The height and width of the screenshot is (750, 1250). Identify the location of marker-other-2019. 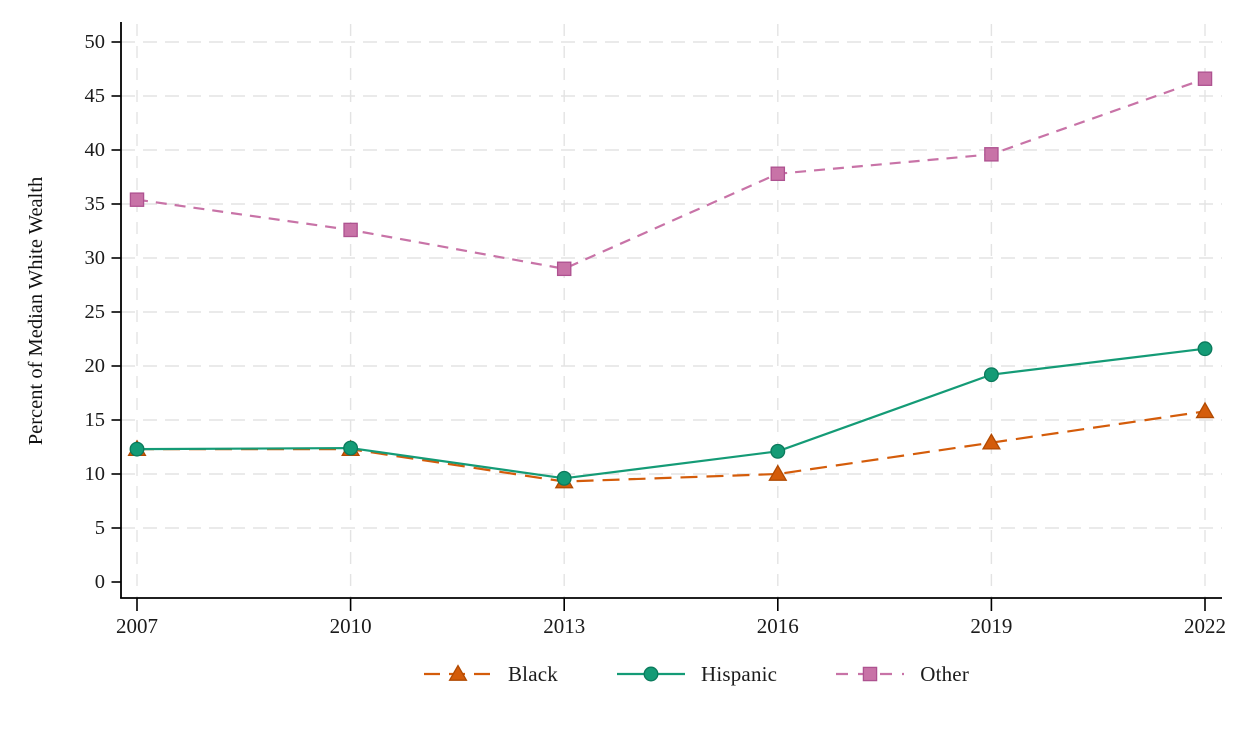
(991, 154).